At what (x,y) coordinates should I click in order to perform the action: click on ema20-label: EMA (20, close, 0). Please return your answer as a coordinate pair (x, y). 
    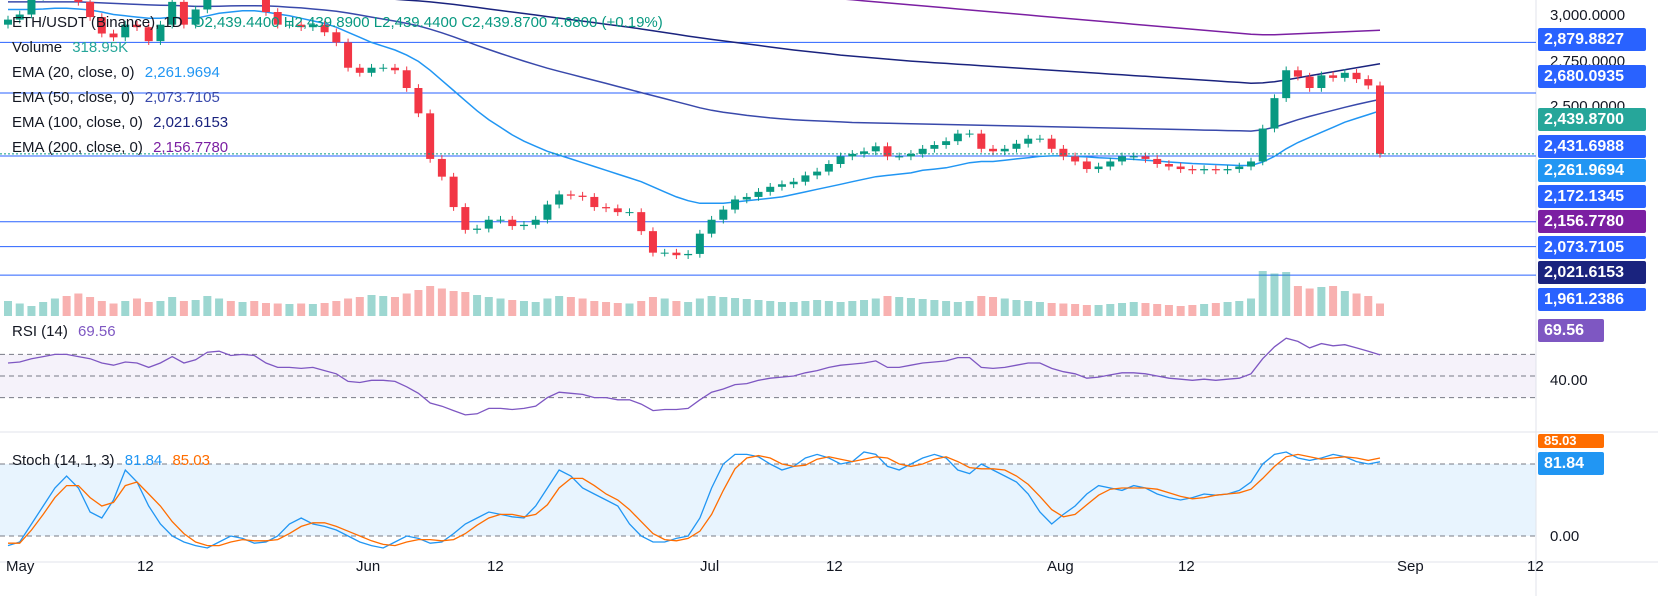
    Looking at the image, I should click on (73, 72).